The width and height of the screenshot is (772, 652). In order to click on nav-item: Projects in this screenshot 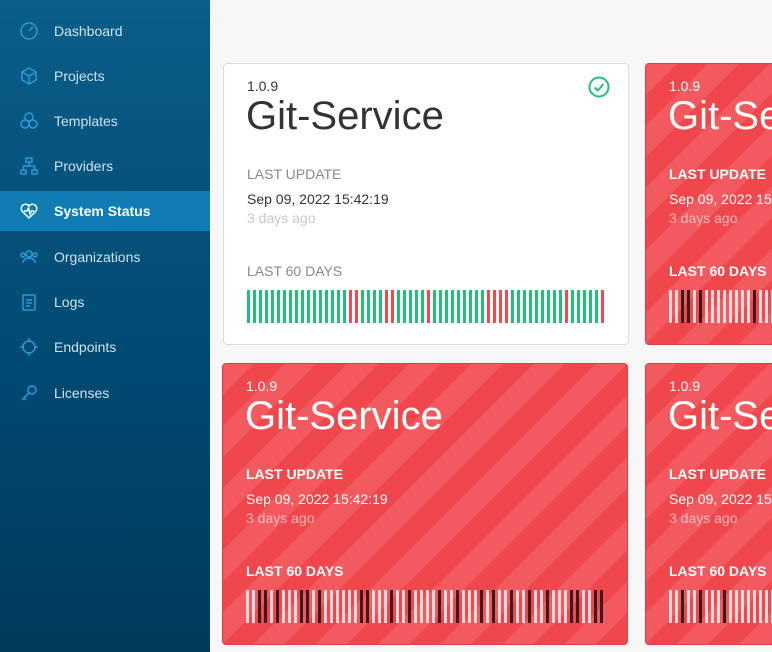, I will do `click(105, 76)`.